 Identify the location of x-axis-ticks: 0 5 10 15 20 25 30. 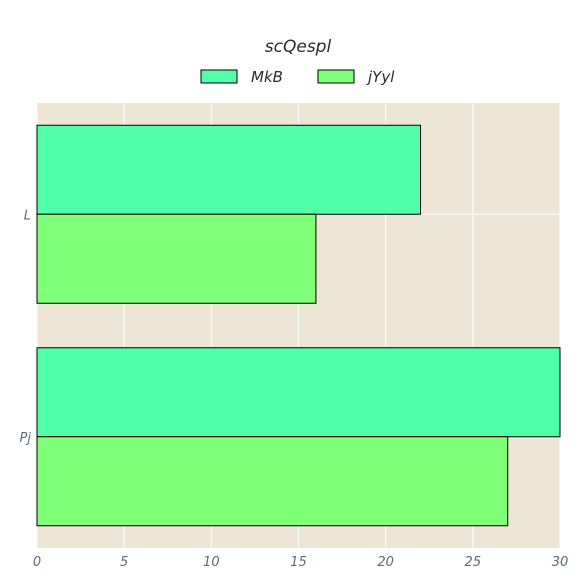
(300, 562).